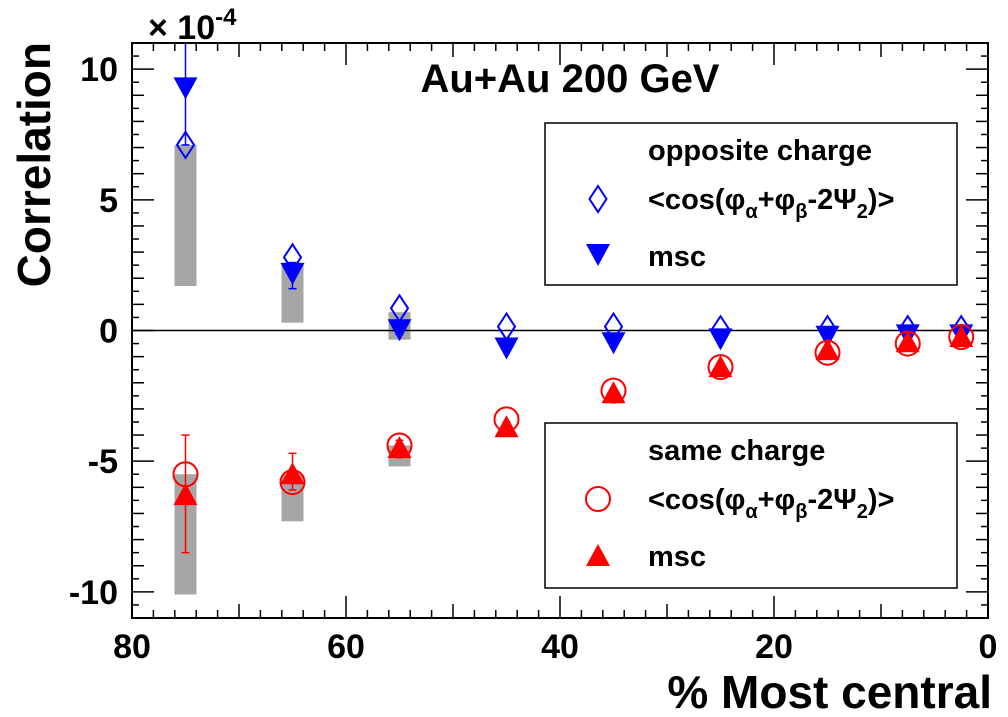 The image size is (1008, 717). What do you see at coordinates (988, 647) in the screenshot?
I see `x-tick-label: 0` at bounding box center [988, 647].